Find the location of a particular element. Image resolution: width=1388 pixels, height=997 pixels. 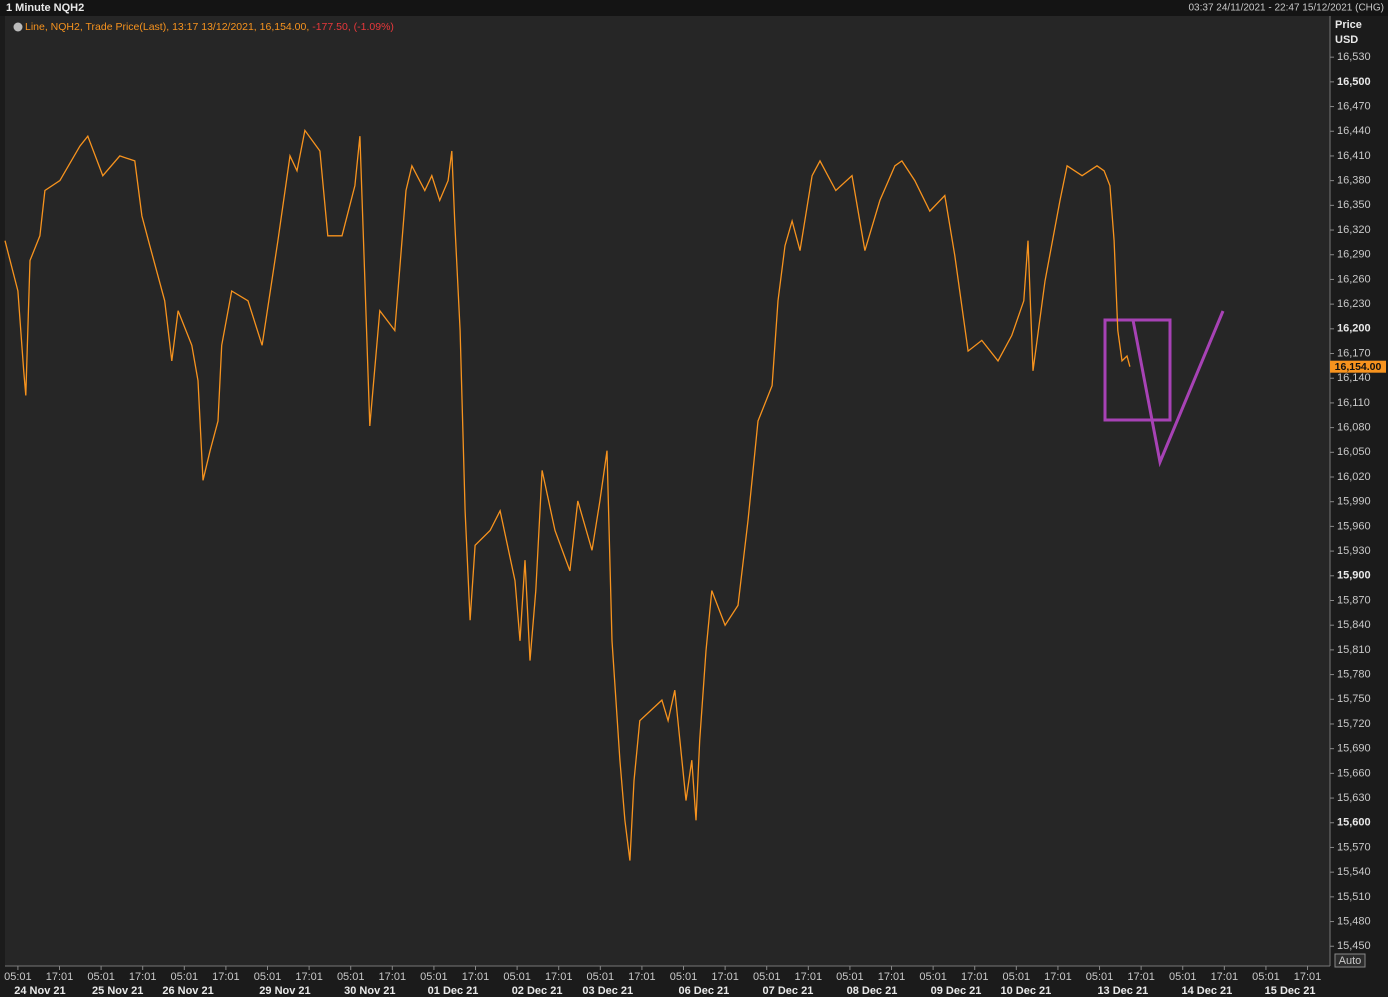

y-tick-label: 15,900 is located at coordinates (1354, 576).